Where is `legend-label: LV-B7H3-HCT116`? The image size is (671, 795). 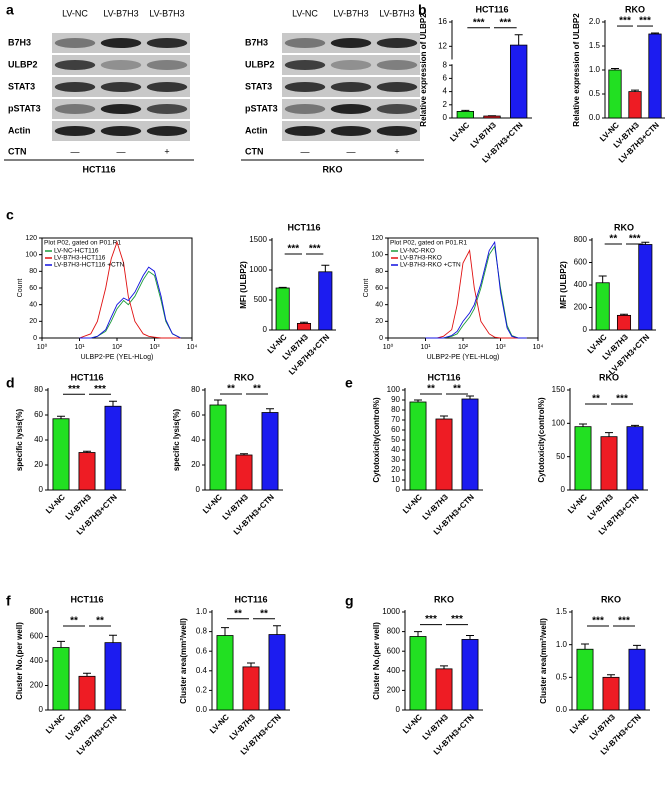
legend-label: LV-B7H3-HCT116 is located at coordinates (80, 258).